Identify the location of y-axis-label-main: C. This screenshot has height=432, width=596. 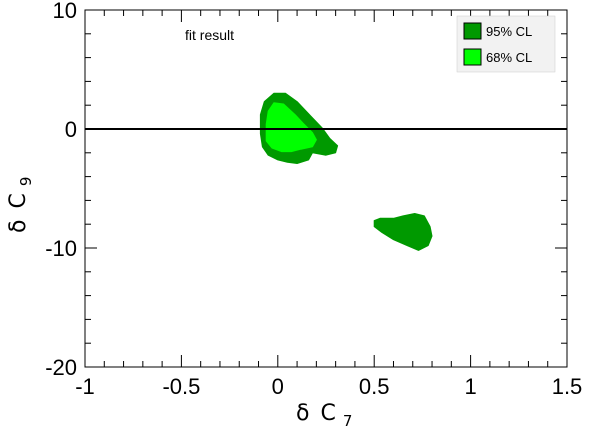
(18, 200).